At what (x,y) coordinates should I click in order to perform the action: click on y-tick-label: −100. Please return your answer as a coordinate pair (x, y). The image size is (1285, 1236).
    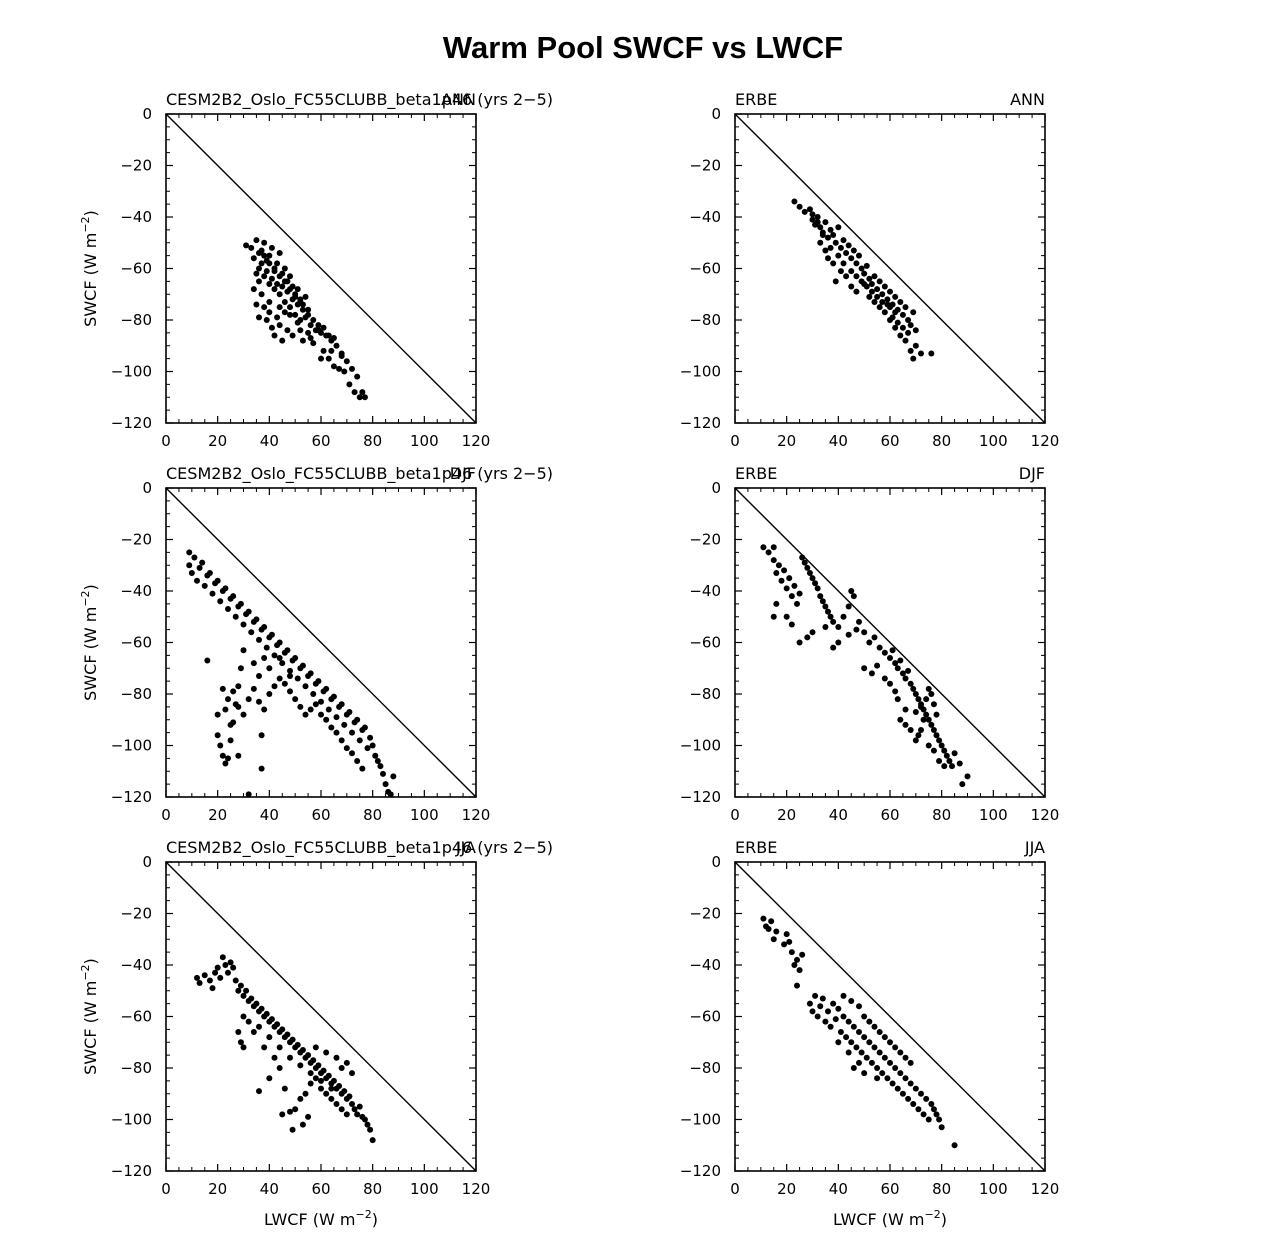
    Looking at the image, I should click on (700, 1120).